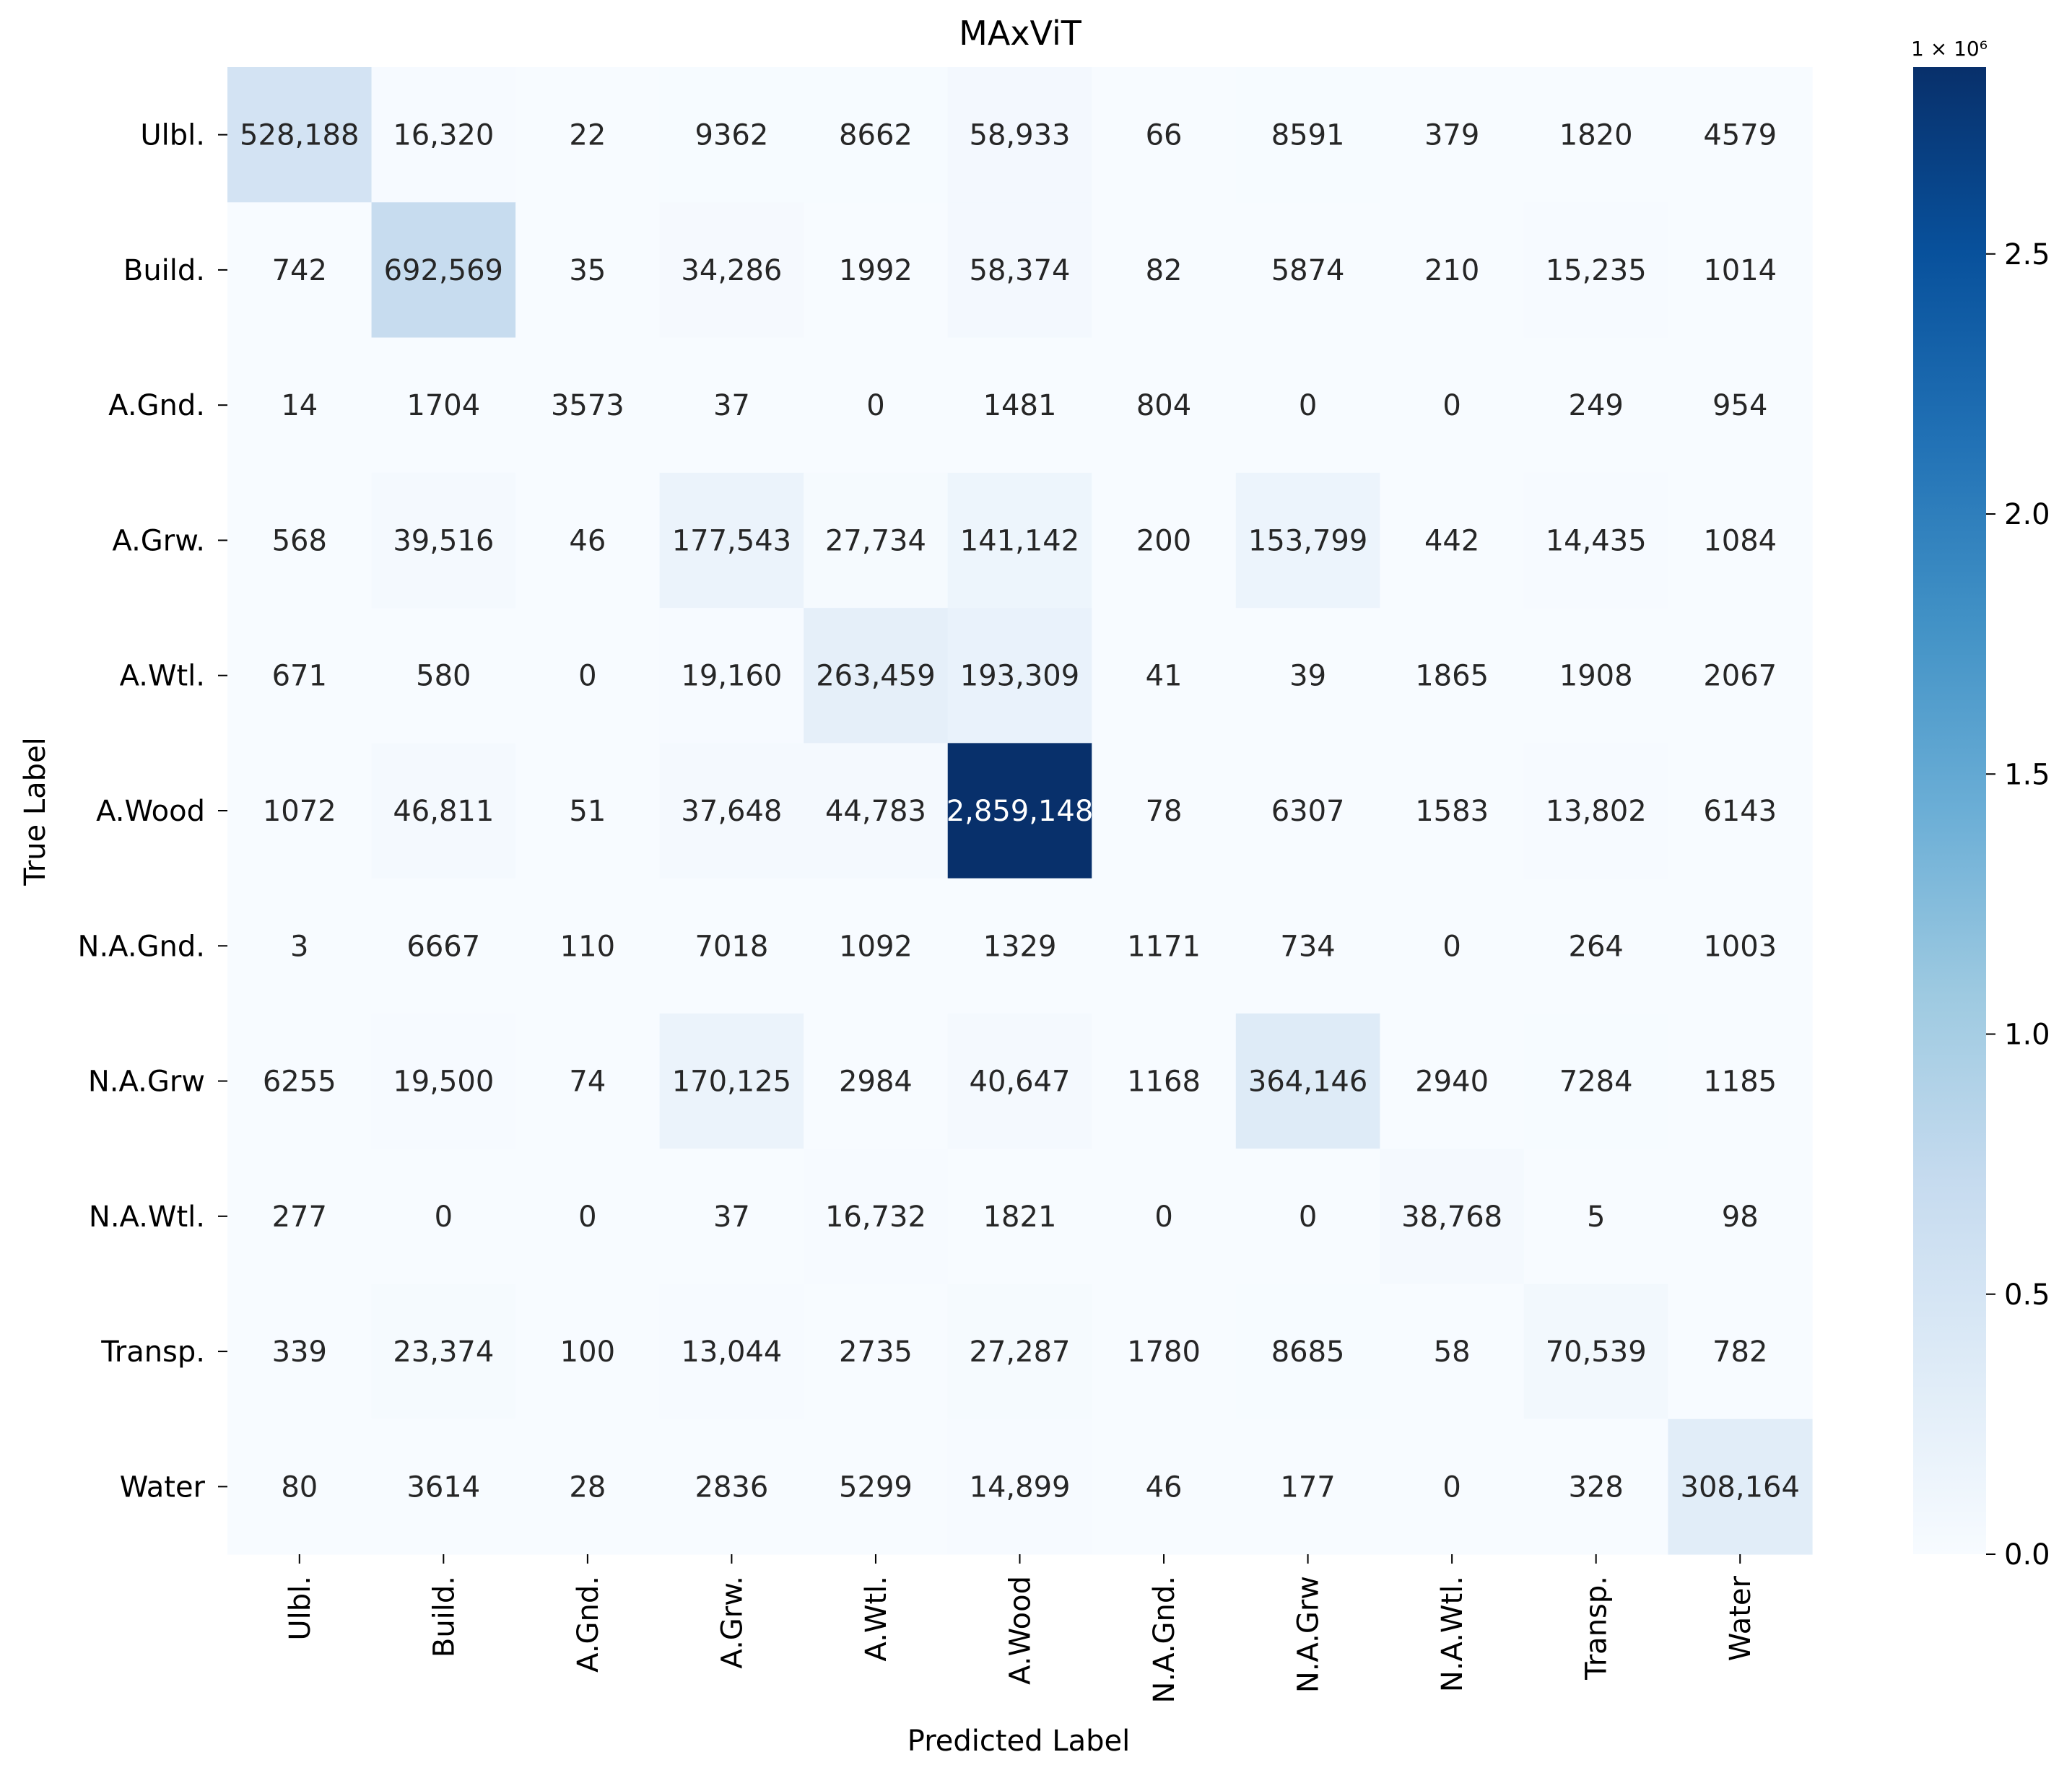  I want to click on cell-value-label: 1865, so click(1452, 676).